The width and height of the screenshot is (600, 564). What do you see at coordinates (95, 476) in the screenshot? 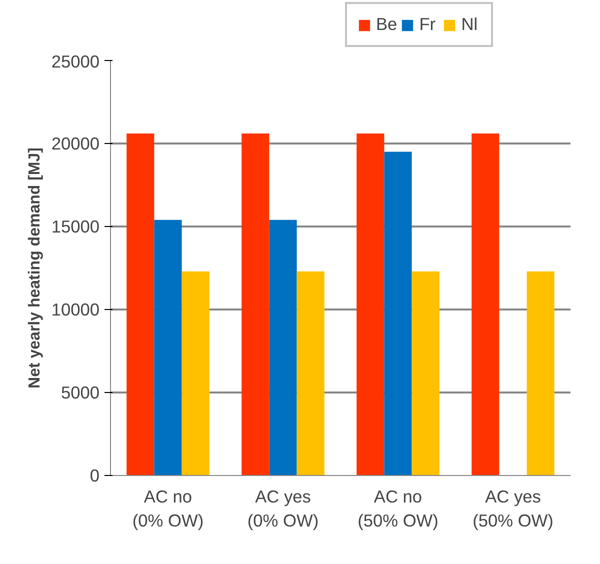
I see `y-tick-label: 0` at bounding box center [95, 476].